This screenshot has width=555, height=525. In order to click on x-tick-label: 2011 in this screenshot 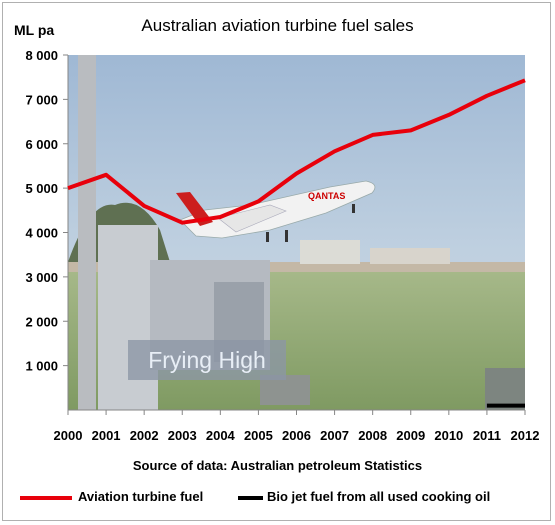, I will do `click(487, 435)`.